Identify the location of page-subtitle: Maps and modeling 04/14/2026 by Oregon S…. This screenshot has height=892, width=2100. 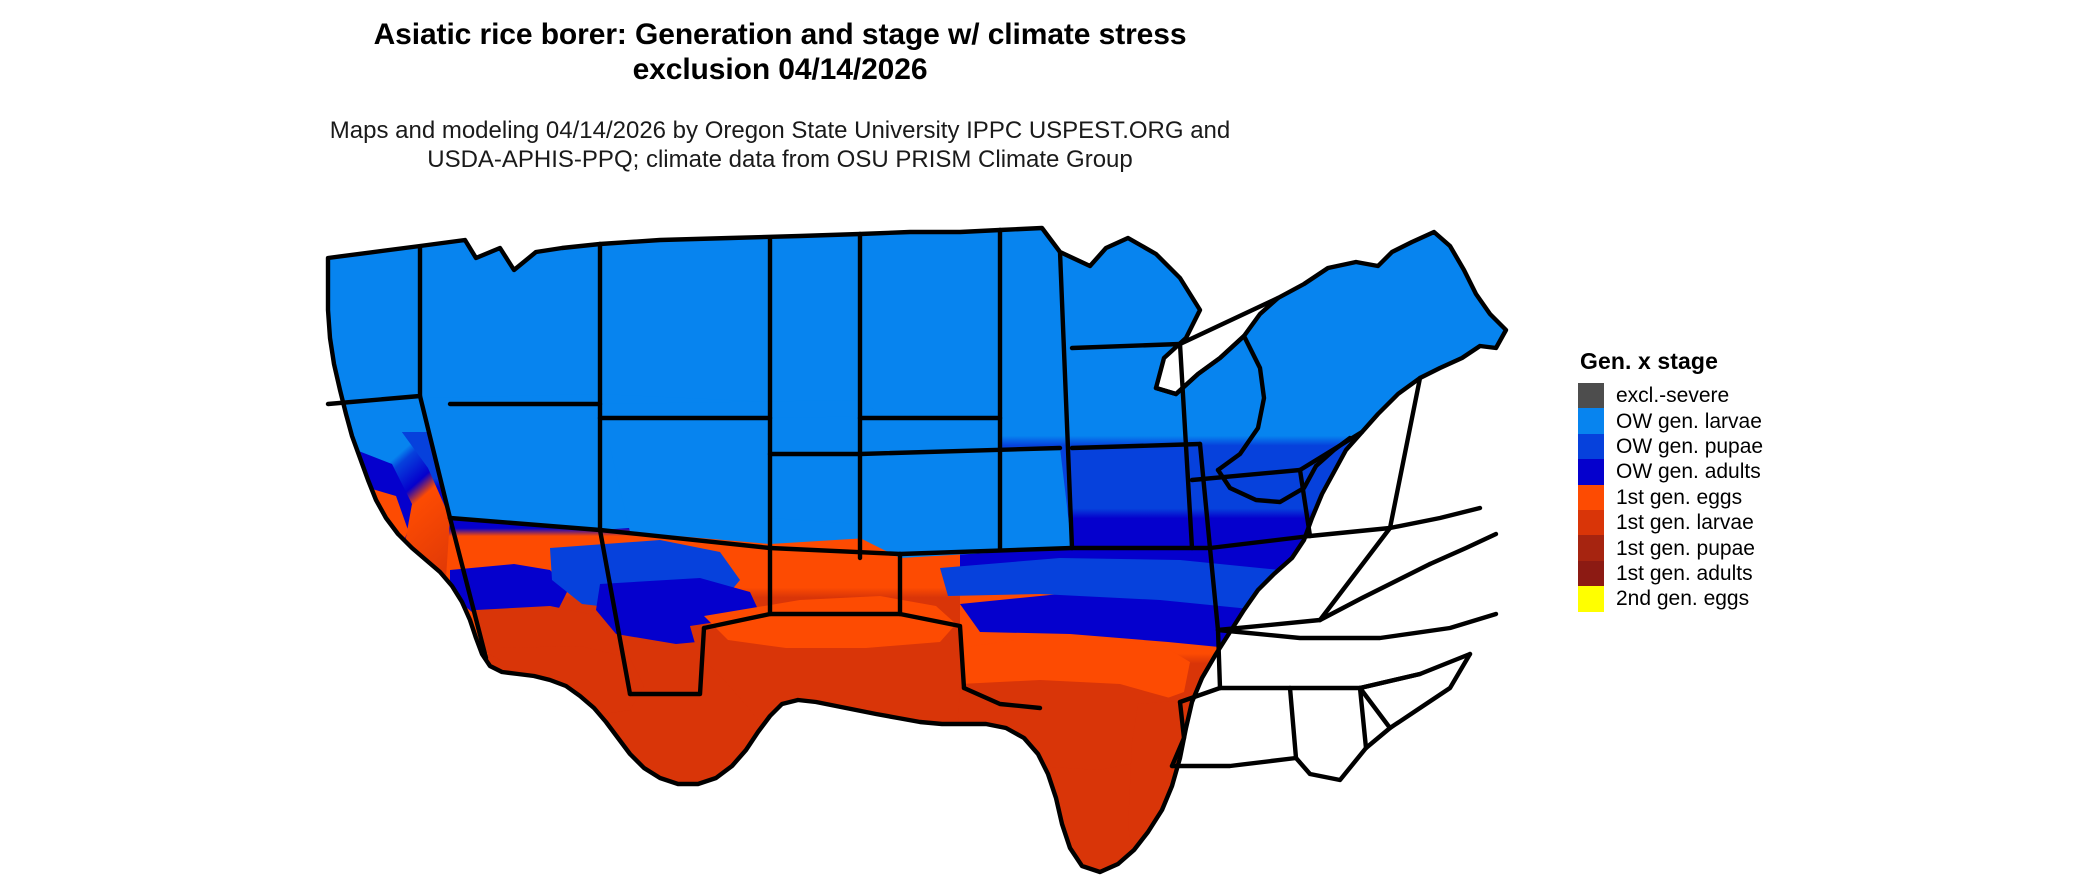
(780, 145).